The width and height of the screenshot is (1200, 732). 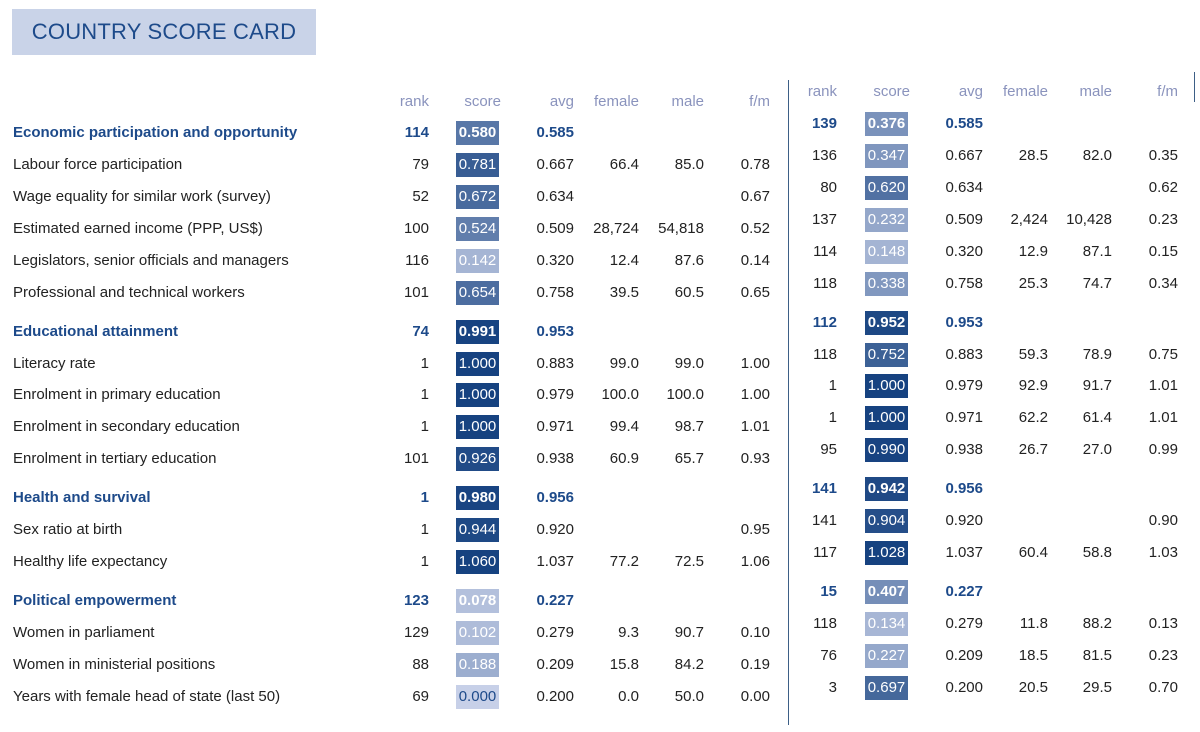 I want to click on right-rank: 15, so click(x=828, y=592).